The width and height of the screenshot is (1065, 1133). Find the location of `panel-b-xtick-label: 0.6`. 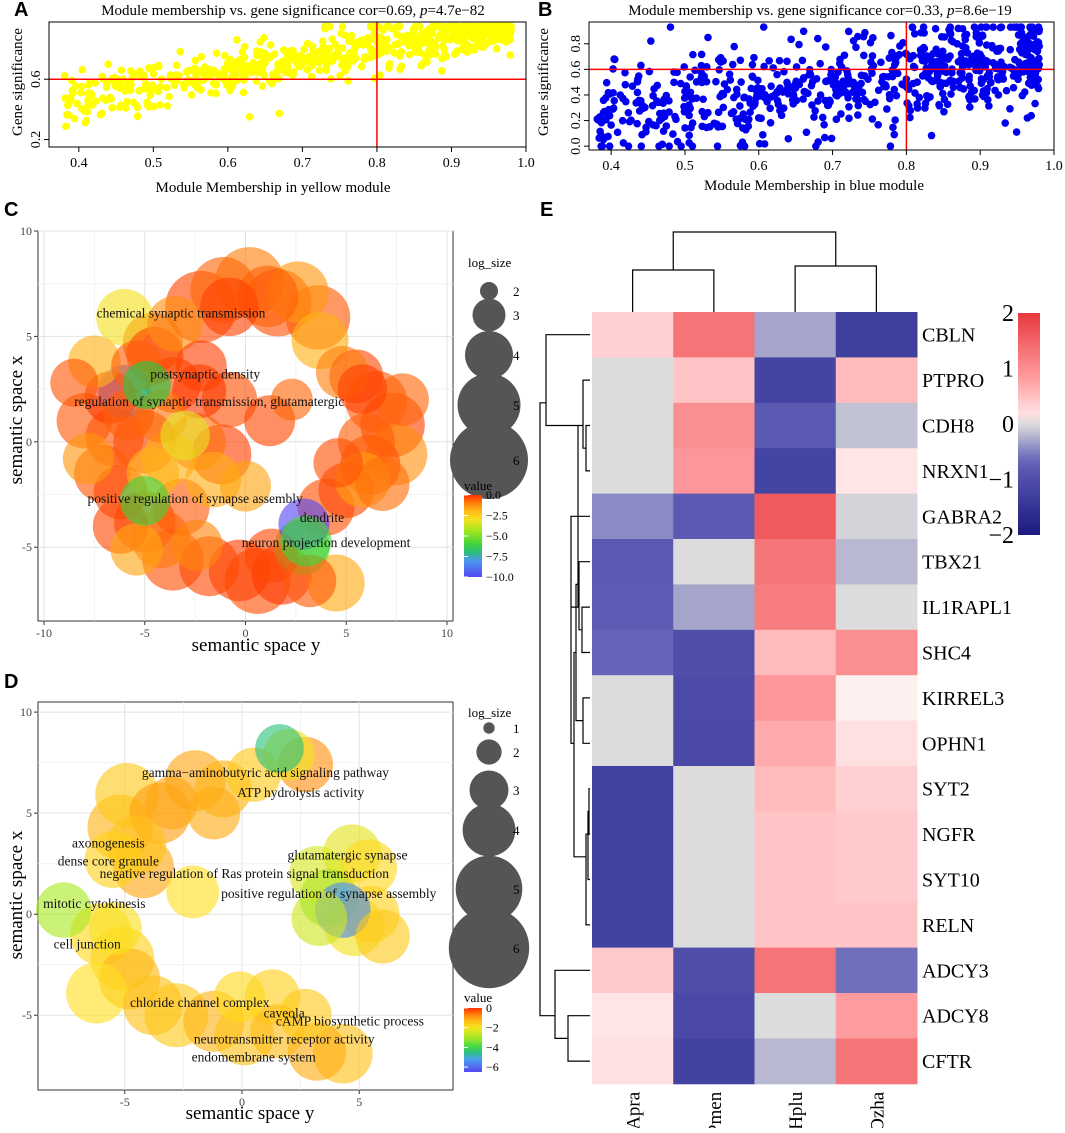

panel-b-xtick-label: 0.6 is located at coordinates (759, 166).